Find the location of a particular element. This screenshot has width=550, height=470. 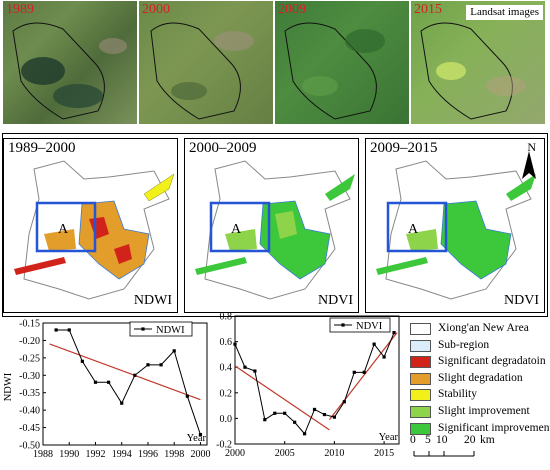

y-tick-label: -0.30 is located at coordinates (29, 376).